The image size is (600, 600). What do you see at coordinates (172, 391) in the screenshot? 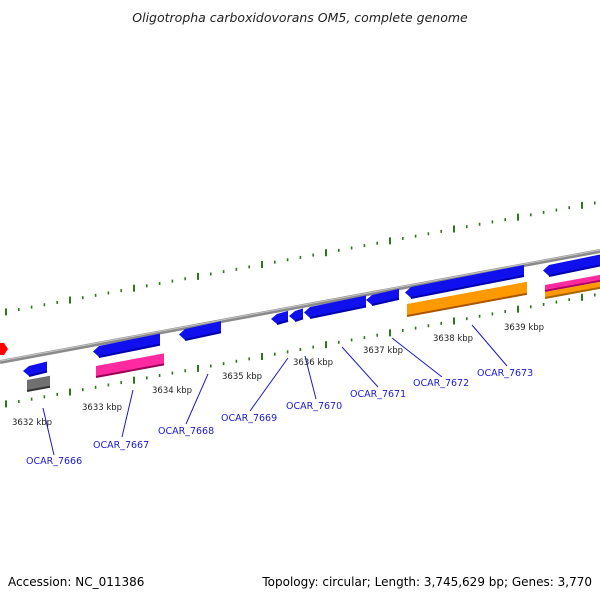
I see `kbp-label: 3634 kbp` at bounding box center [172, 391].